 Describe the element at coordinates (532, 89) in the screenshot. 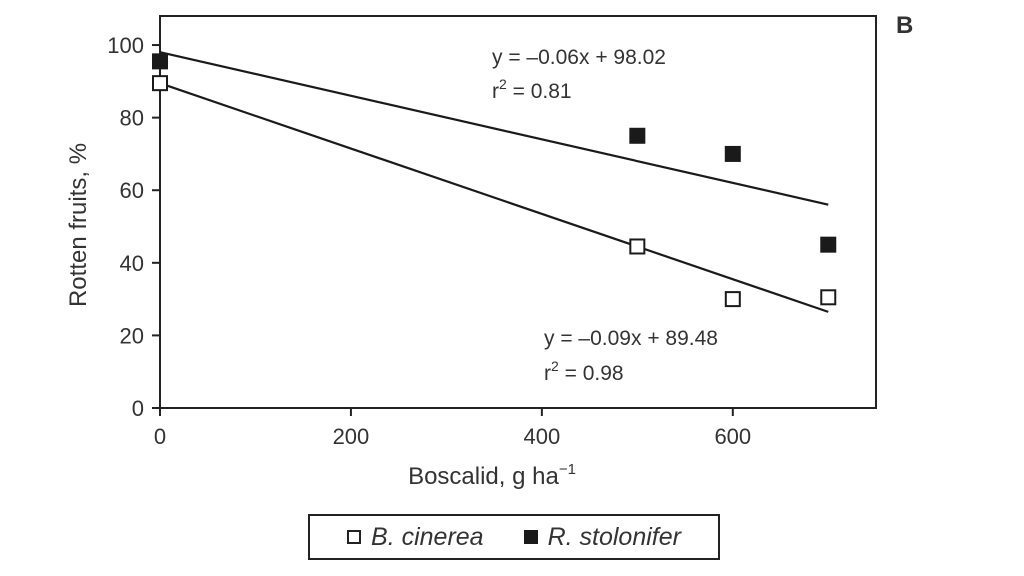

I see `r2-r-stolonifer: r2 = 0.81` at that location.